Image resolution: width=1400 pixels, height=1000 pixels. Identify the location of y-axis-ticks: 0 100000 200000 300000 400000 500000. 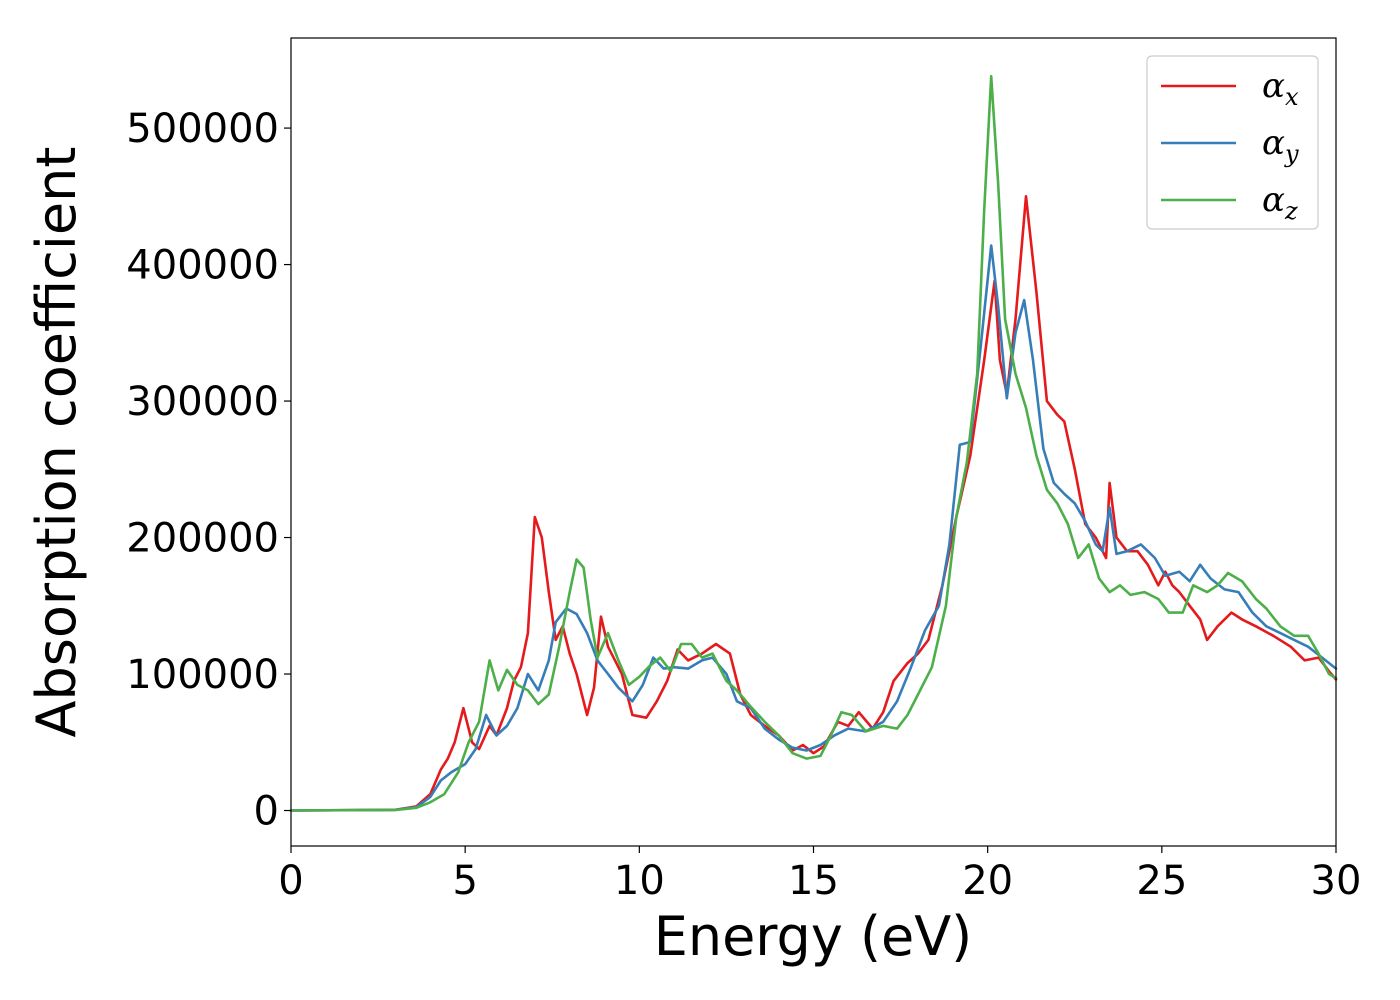
(208, 470).